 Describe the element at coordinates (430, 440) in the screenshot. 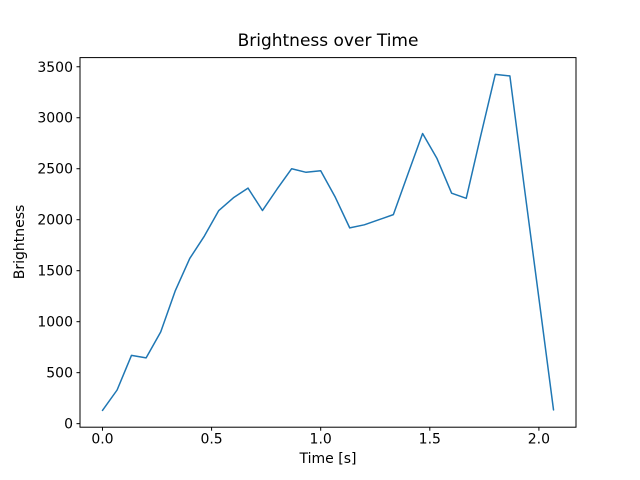

I see `x-tick-label: 1.5` at that location.